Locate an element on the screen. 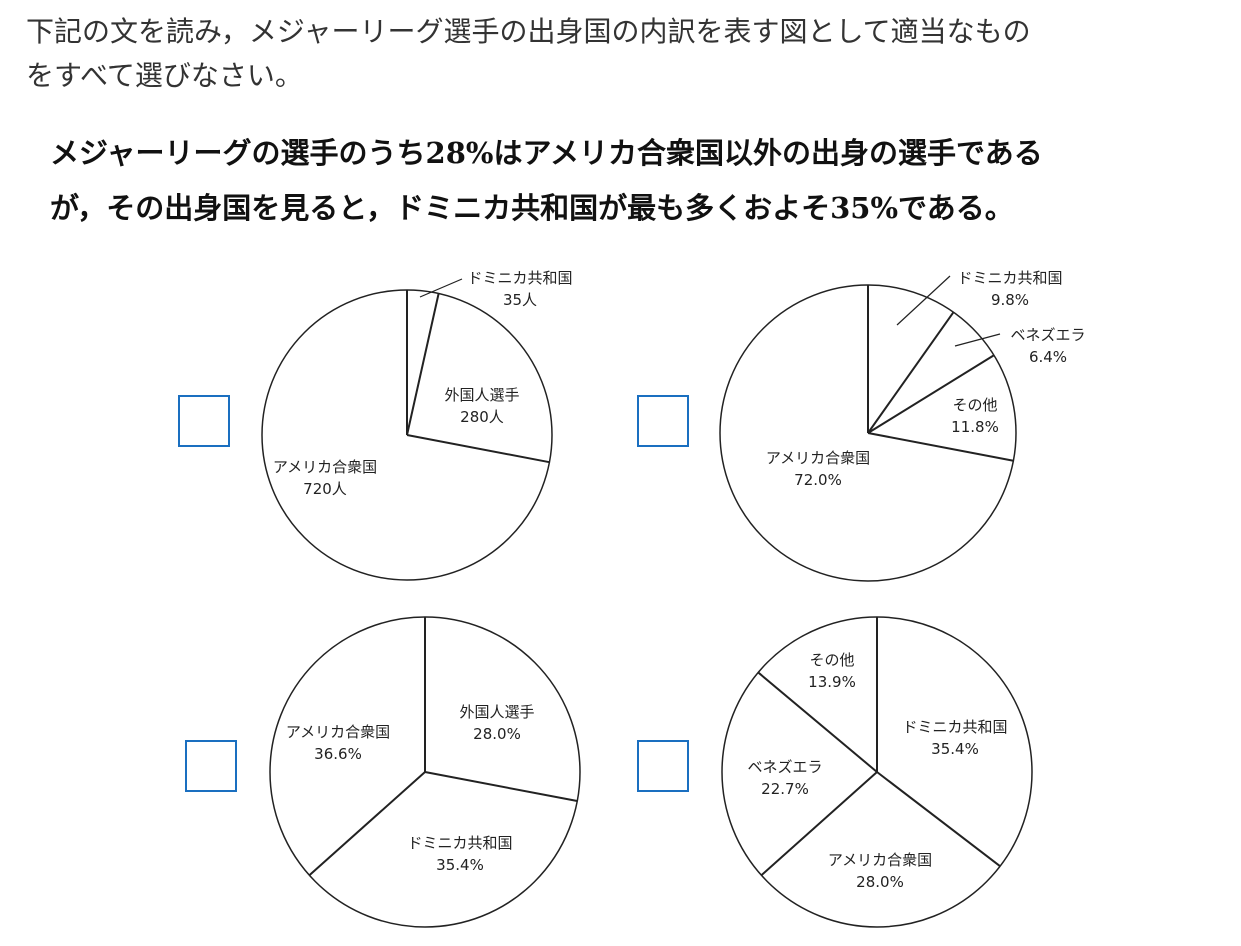 Image resolution: width=1241 pixels, height=946 pixels. question-line-1: 下記の文を読み，メジャーリーグ選手の出身国の内訳を表す図として適当なもの is located at coordinates (528, 31).